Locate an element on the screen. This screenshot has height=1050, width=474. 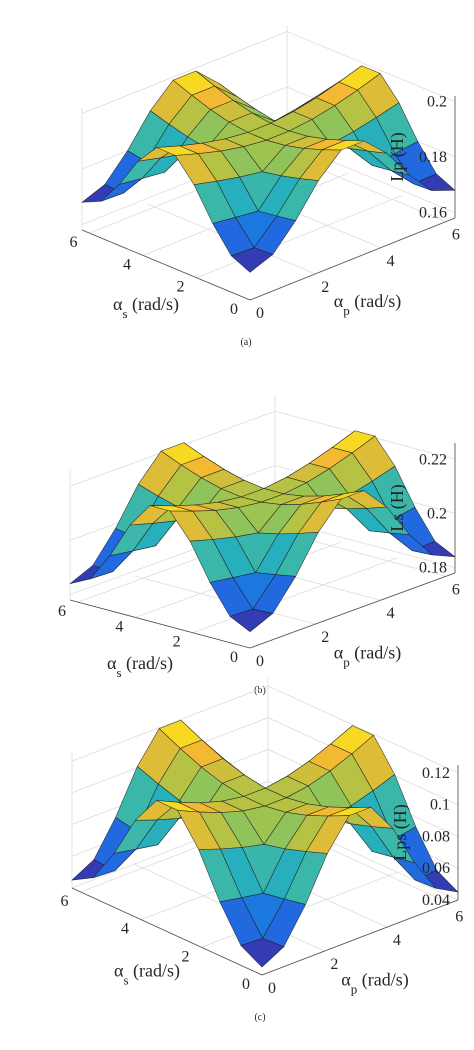
z-tick-label: 0.04 is located at coordinates (436, 900).